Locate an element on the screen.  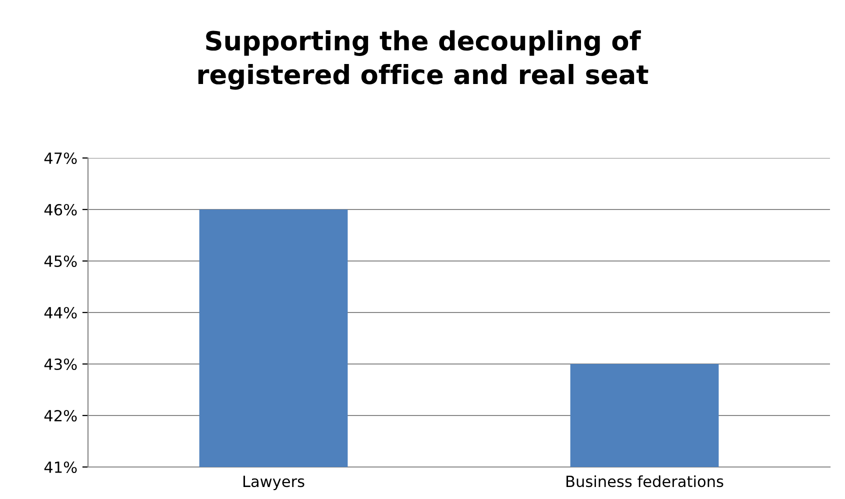
y-tick-label: 42% is located at coordinates (60, 416).